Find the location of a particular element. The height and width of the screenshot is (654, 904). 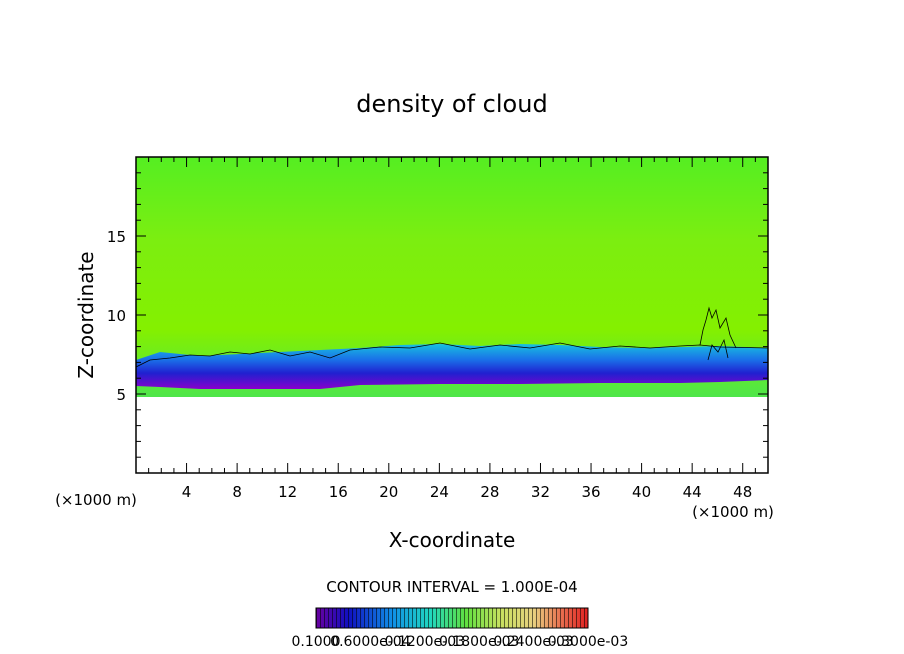

colorbar-label: 0.6000e-04 is located at coordinates (370, 642).